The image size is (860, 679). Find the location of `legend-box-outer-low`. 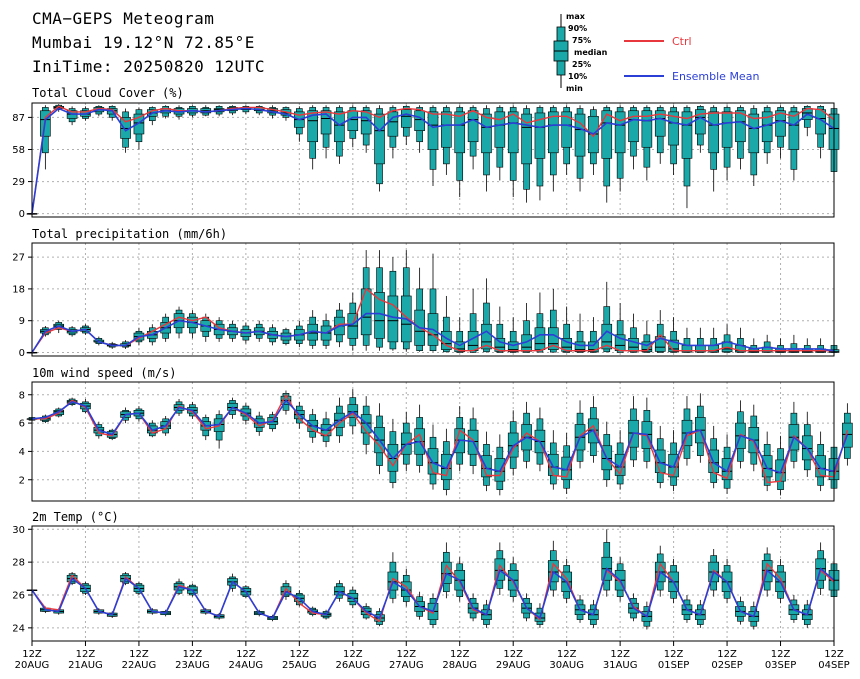

legend-box-outer-low is located at coordinates (561, 68).